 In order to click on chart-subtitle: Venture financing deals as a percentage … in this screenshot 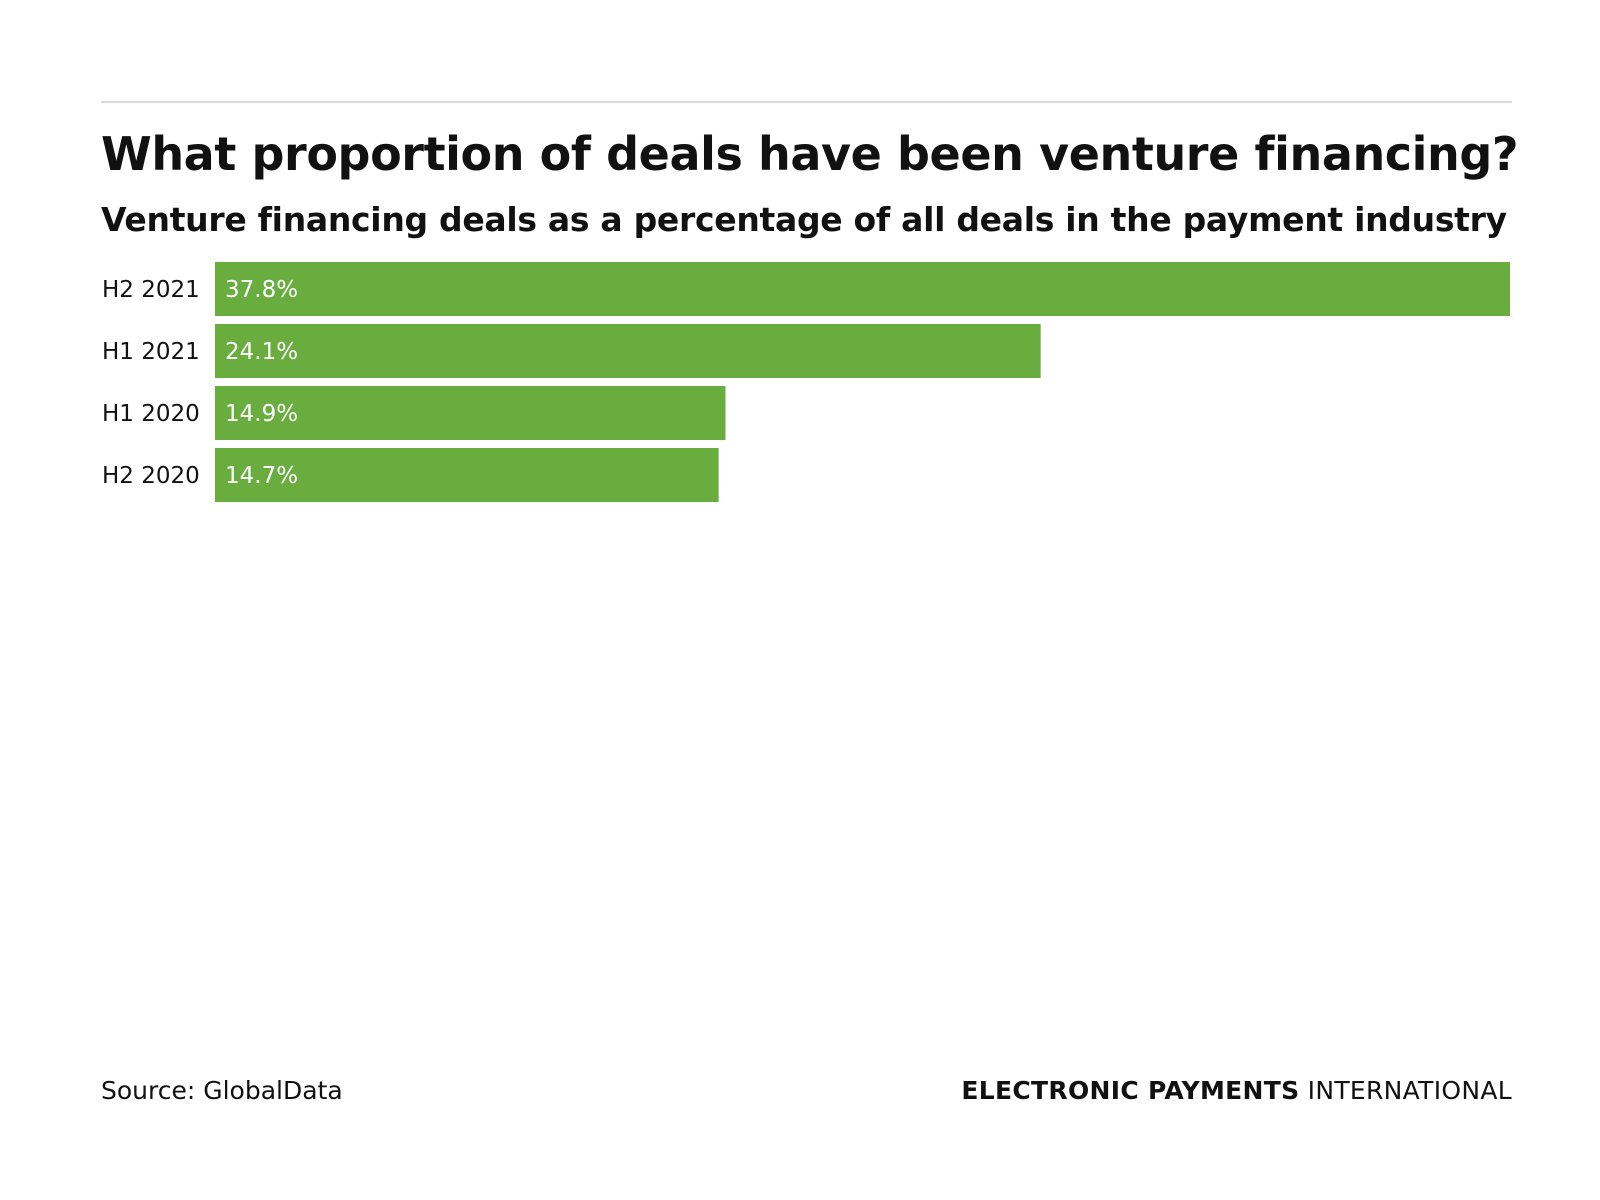, I will do `click(804, 219)`.